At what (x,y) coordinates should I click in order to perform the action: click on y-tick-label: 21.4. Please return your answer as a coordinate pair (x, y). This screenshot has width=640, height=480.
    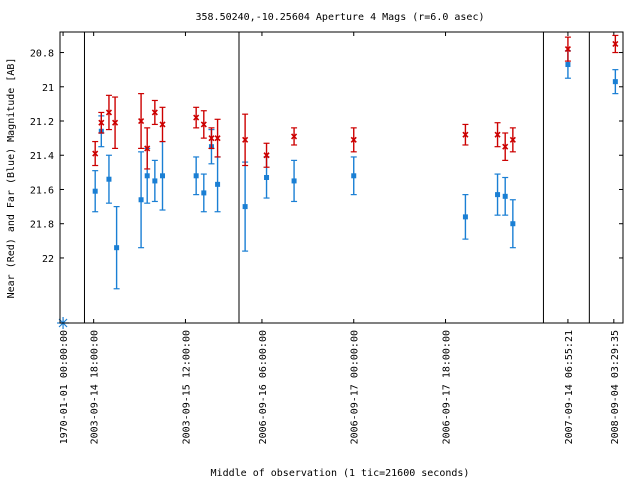
    Looking at the image, I should click on (42, 156).